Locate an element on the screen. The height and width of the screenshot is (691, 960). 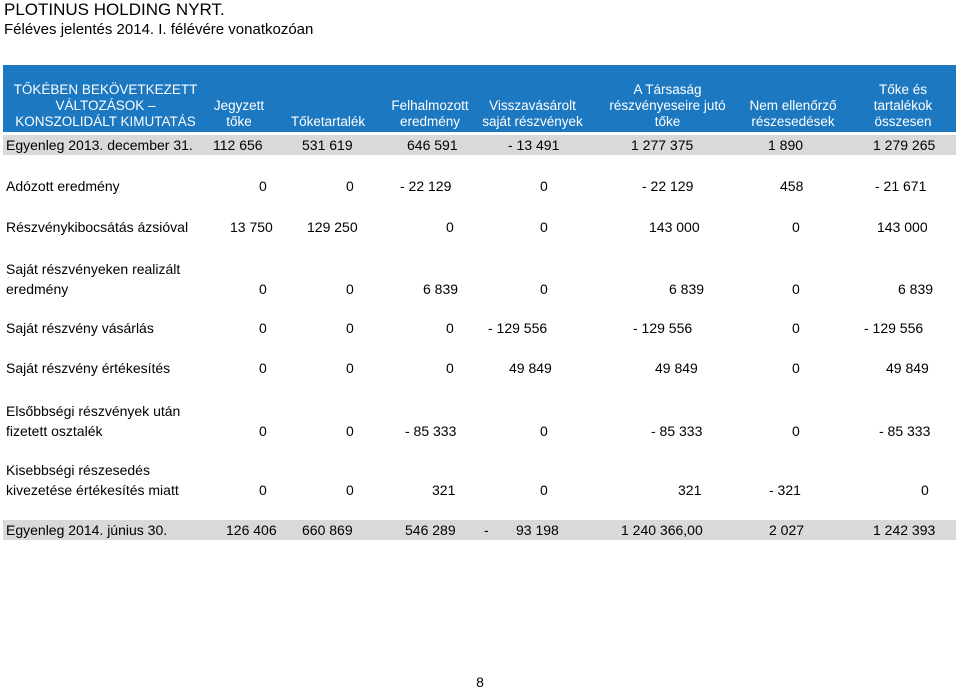
table-cell: - 321 is located at coordinates (785, 490).